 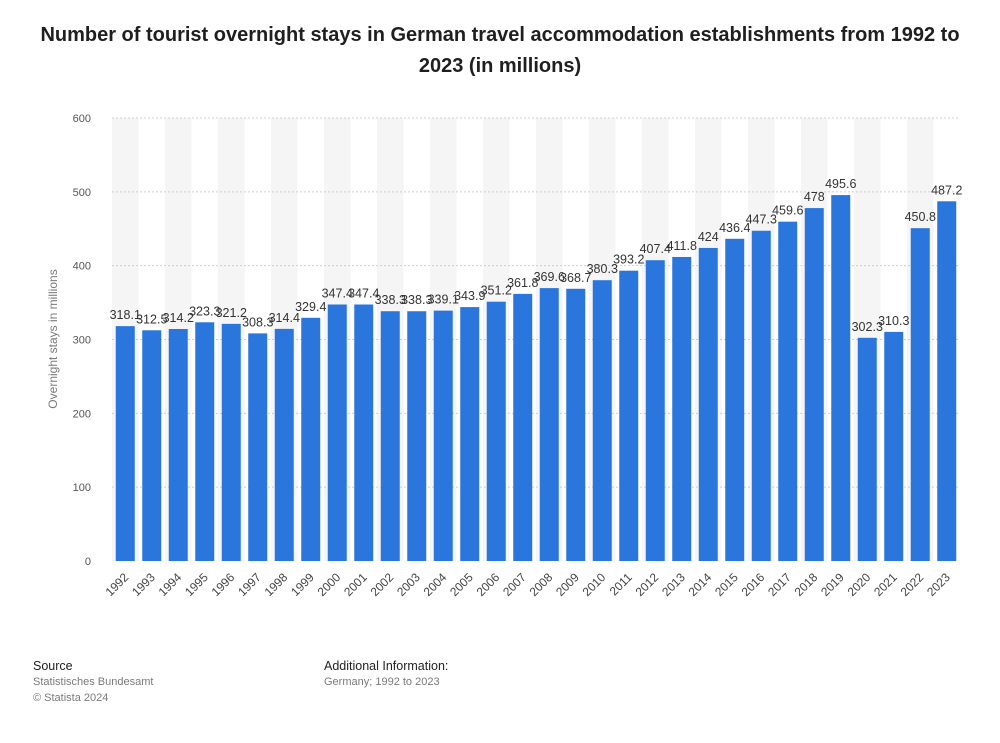 What do you see at coordinates (735, 400) in the screenshot?
I see `bar-2015` at bounding box center [735, 400].